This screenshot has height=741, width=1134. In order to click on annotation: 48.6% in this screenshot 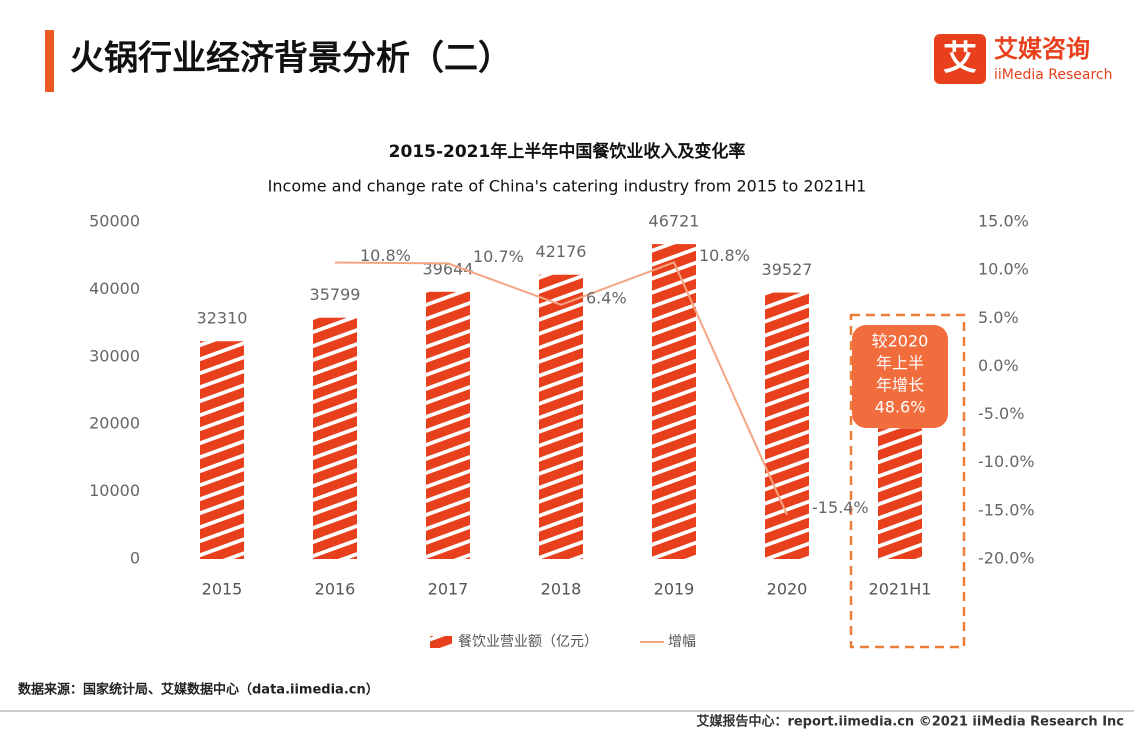, I will do `click(900, 407)`.